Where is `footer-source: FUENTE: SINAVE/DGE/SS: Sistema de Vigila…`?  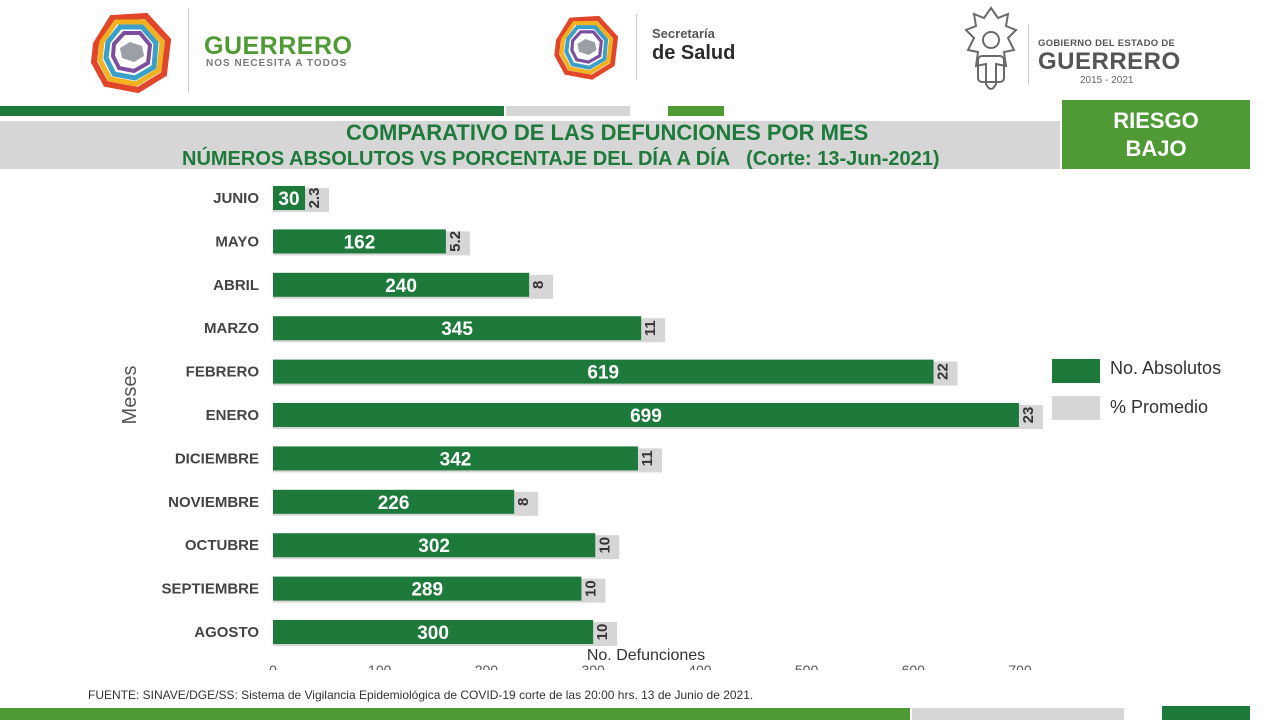 footer-source: FUENTE: SINAVE/DGE/SS: Sistema de Vigila… is located at coordinates (421, 695).